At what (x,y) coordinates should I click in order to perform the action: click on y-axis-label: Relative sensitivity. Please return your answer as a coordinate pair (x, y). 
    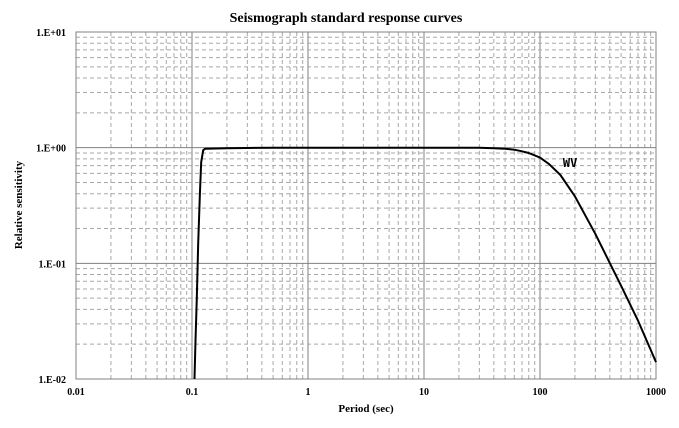
    Looking at the image, I should click on (19, 204).